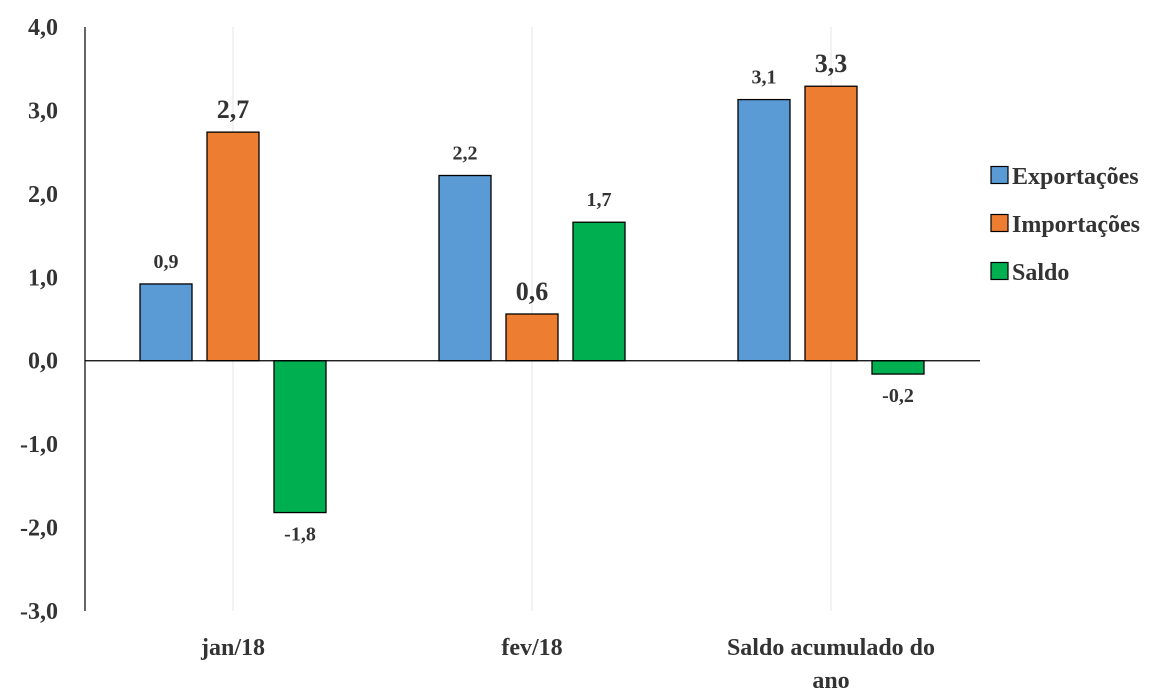 This screenshot has width=1171, height=696. Describe the element at coordinates (39, 445) in the screenshot. I see `y-tick-label: -1,0` at that location.